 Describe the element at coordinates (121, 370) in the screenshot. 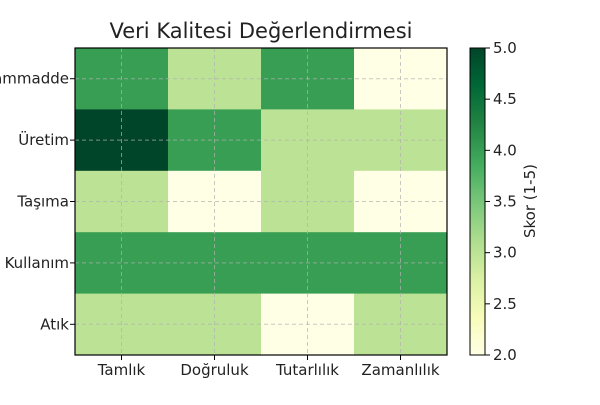

I see `x-tick-label: Tamlık` at that location.